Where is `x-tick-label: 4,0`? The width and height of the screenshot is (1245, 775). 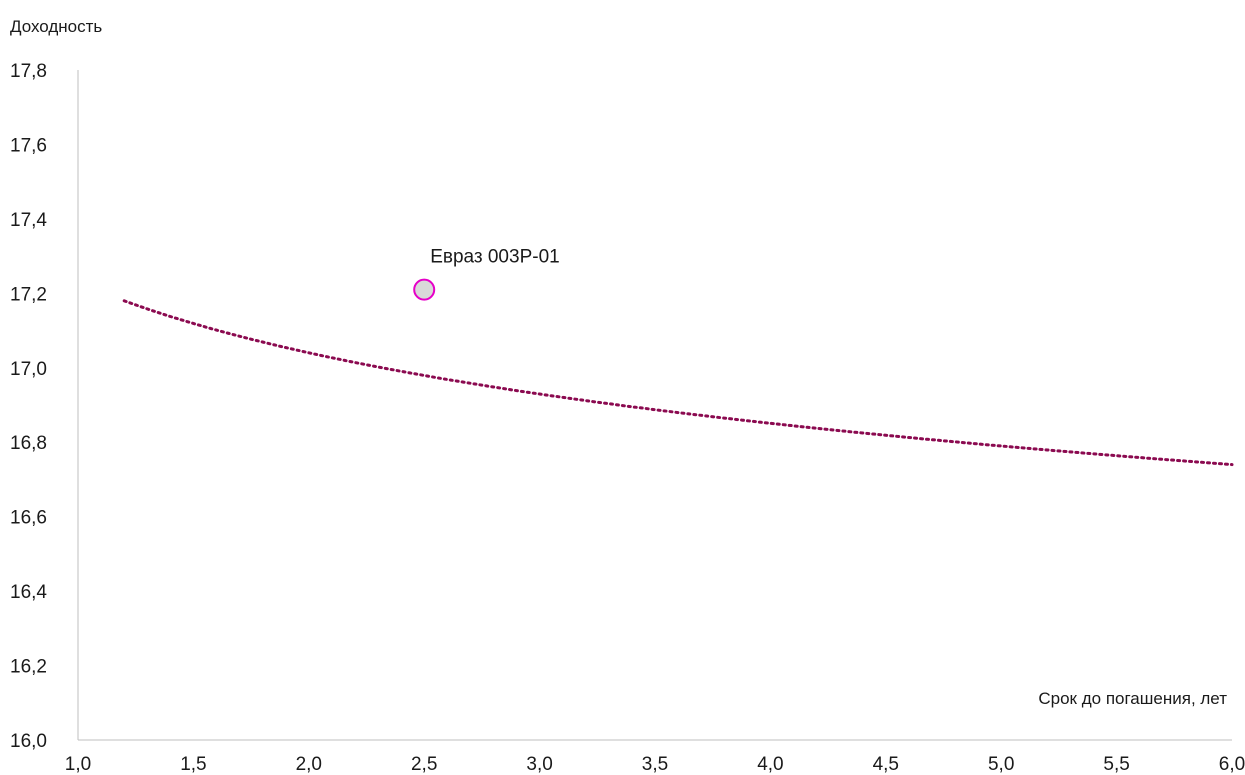
x-tick-label: 4,0 is located at coordinates (770, 764).